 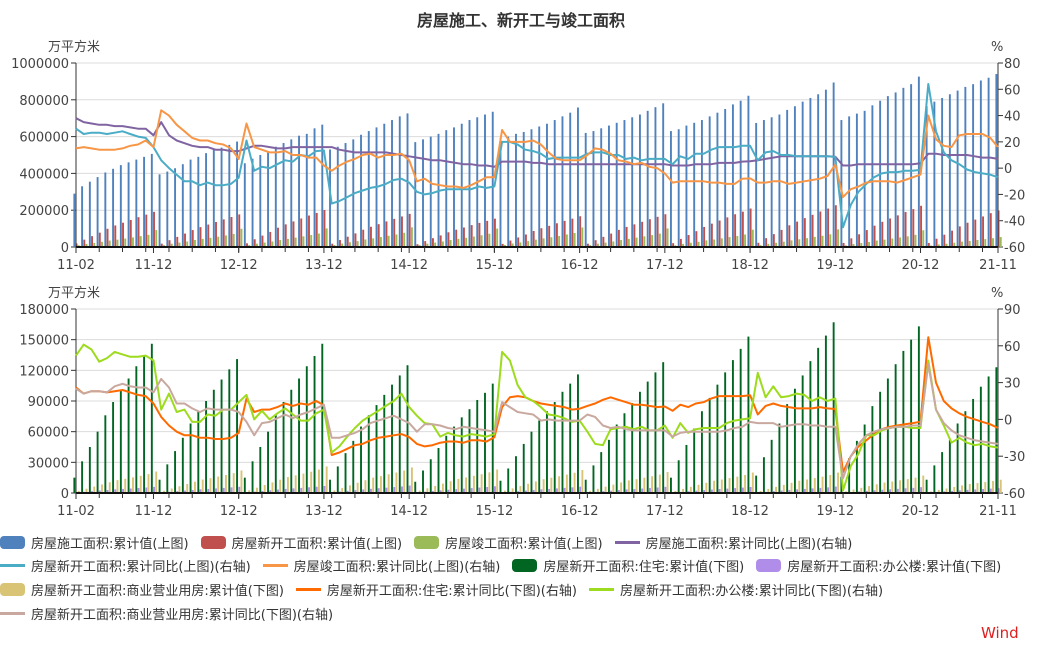 What do you see at coordinates (317, 544) in the screenshot?
I see `legend-label: 房屋新开工面积:累计值(上图)` at bounding box center [317, 544].